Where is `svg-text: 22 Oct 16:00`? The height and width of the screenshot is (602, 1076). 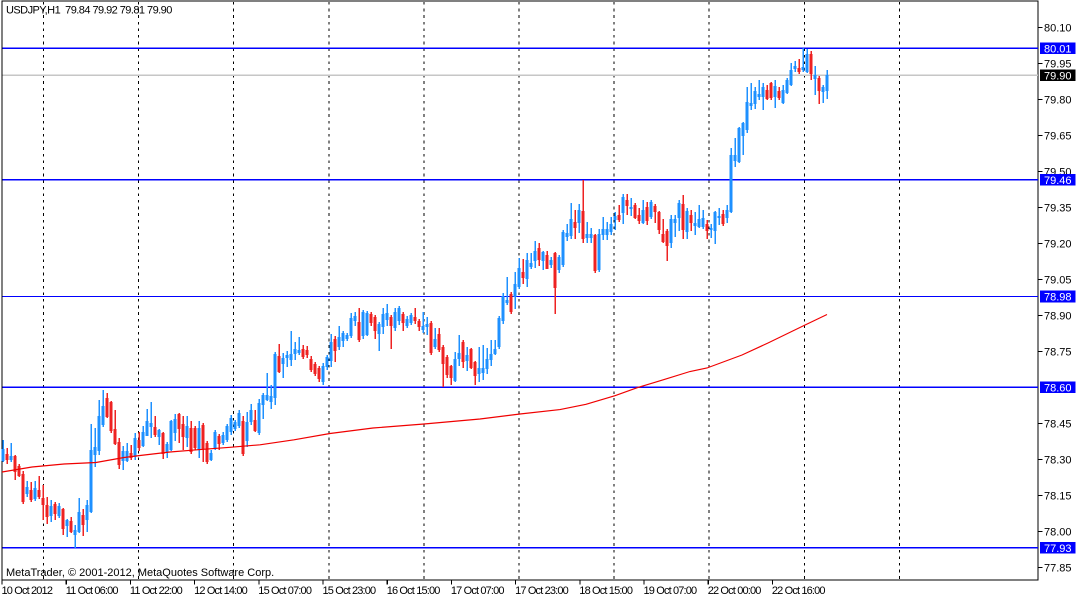 svg-text: 22 Oct 16:00 is located at coordinates (799, 591).